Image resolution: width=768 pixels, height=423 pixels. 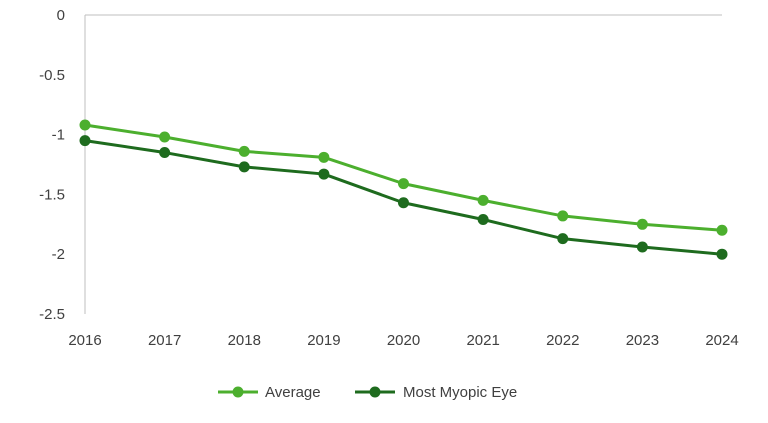 I want to click on x-tick-label: 2016, so click(x=84, y=340).